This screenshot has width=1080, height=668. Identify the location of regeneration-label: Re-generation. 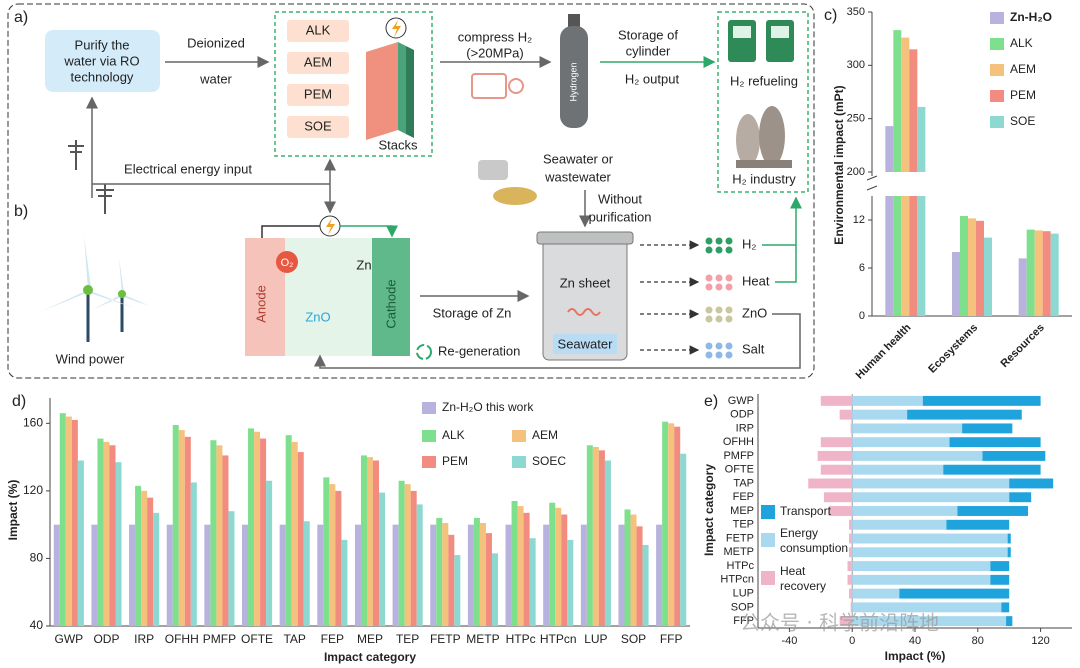
(479, 350).